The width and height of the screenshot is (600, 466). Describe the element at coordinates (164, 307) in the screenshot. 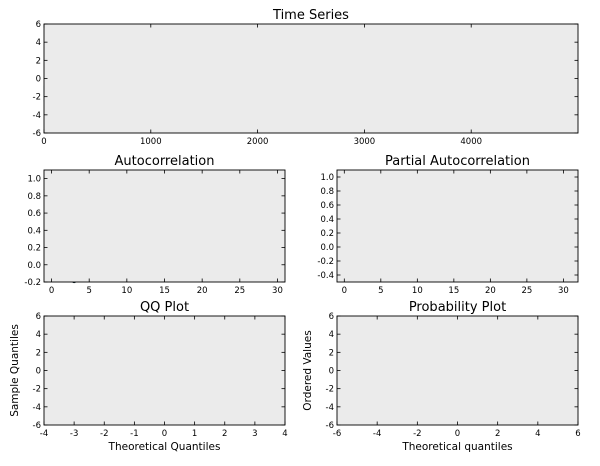

I see `chart-title: QQ Plot` at that location.